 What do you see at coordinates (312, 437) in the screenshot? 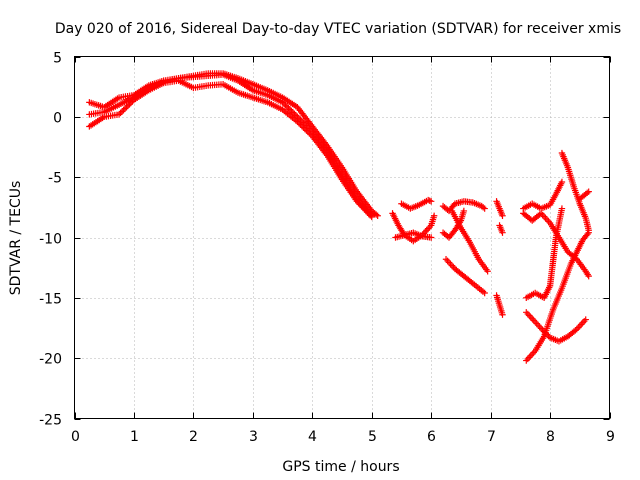
I see `x-tick-label: 4` at bounding box center [312, 437].